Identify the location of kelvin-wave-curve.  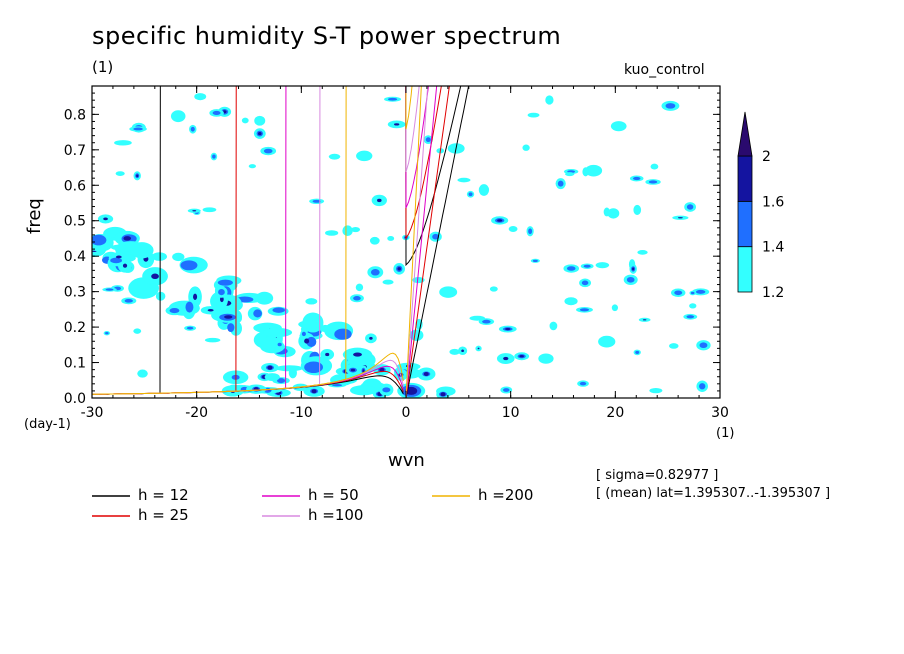
(427, 242).